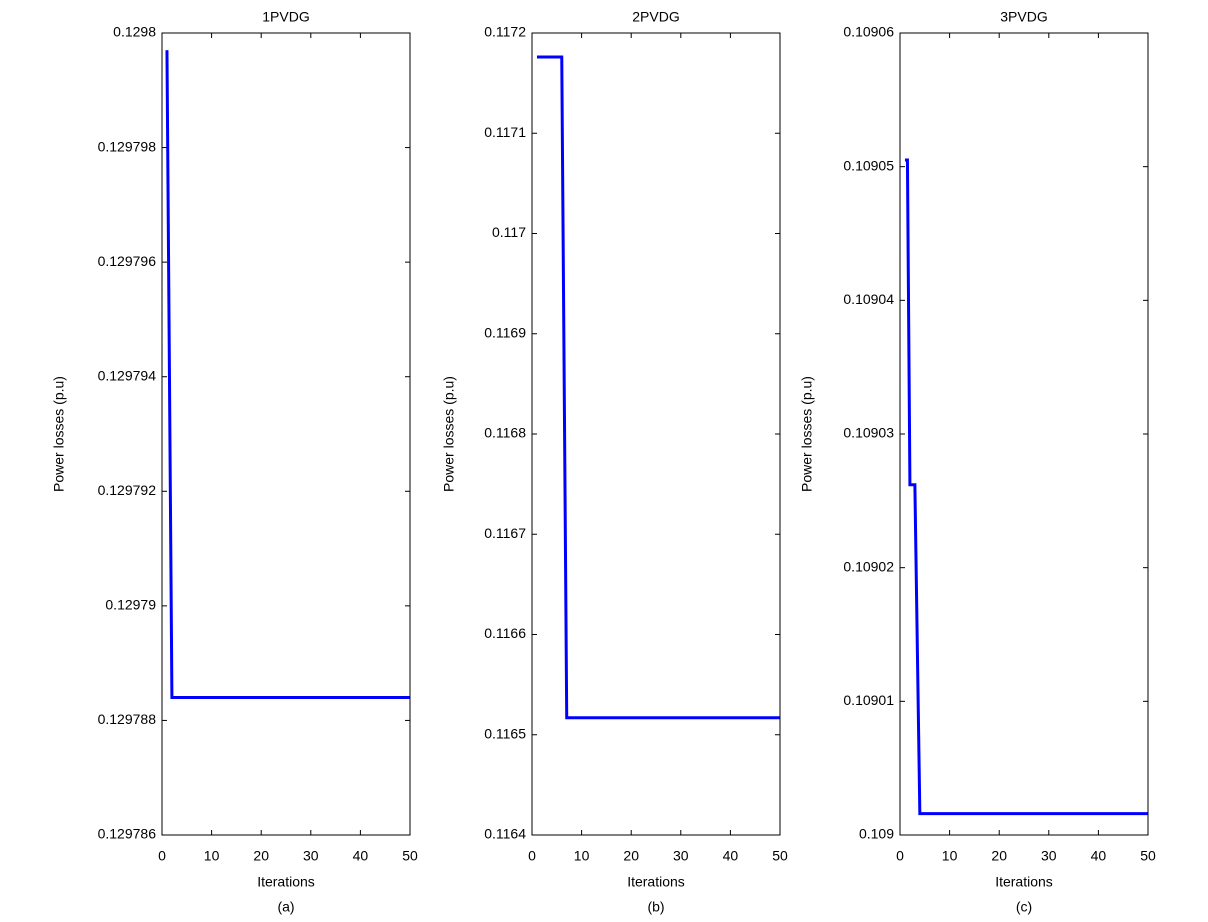  Describe the element at coordinates (127, 261) in the screenshot. I see `y-tick-label: 0.129796` at that location.